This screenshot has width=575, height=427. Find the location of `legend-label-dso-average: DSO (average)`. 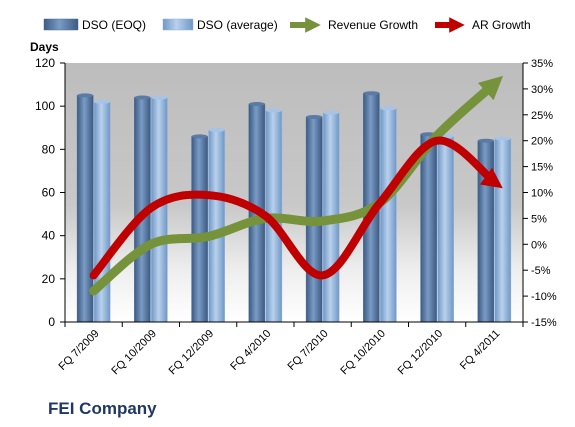

legend-label-dso-average: DSO (average) is located at coordinates (237, 25).